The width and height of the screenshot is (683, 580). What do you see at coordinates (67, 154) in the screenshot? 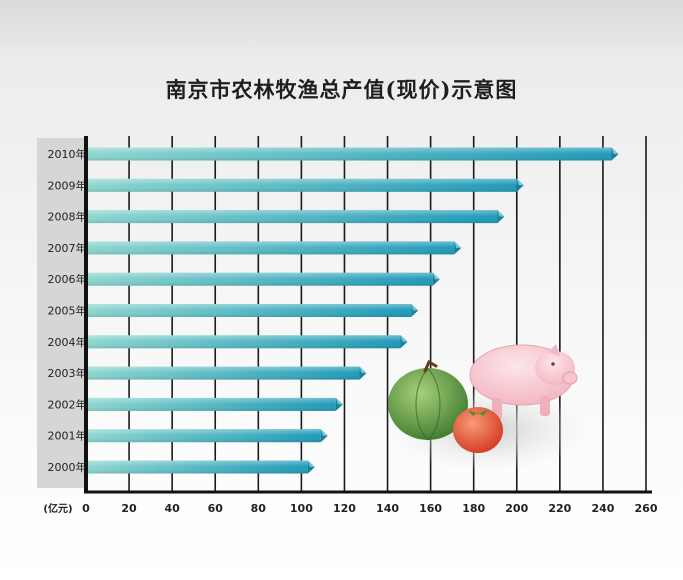
I see `category-label: 2010年` at bounding box center [67, 154].